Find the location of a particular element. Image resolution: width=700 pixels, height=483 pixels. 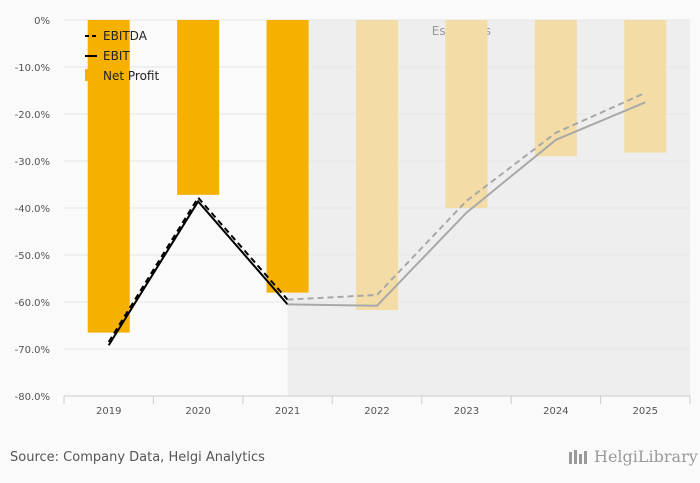

legend-net-profit-label: Net Profit is located at coordinates (131, 76).